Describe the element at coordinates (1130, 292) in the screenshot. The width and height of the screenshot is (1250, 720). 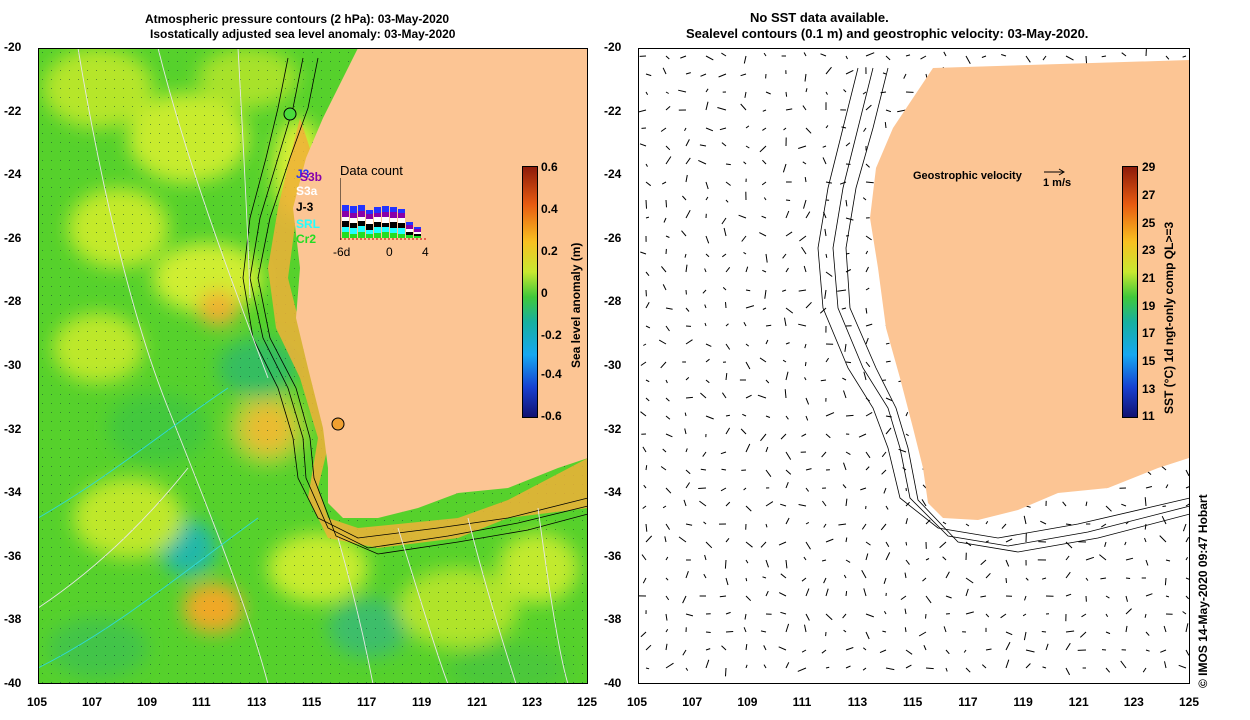
I see `sst-colorbar` at that location.